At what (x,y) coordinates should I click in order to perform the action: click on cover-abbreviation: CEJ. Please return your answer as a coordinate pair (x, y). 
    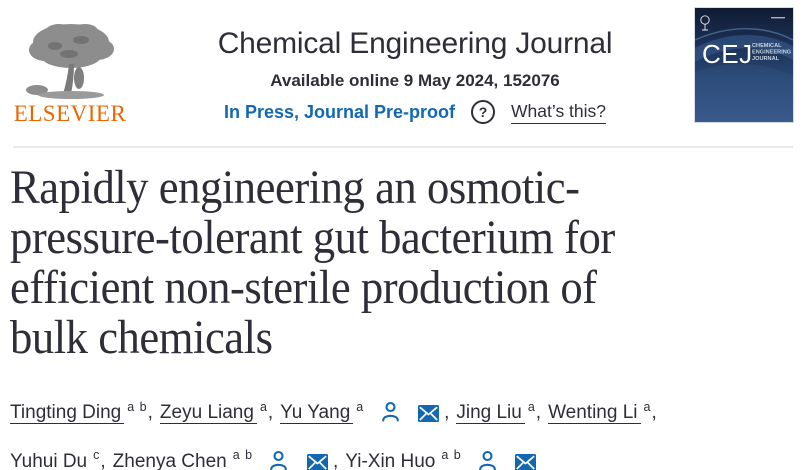
    Looking at the image, I should click on (727, 54).